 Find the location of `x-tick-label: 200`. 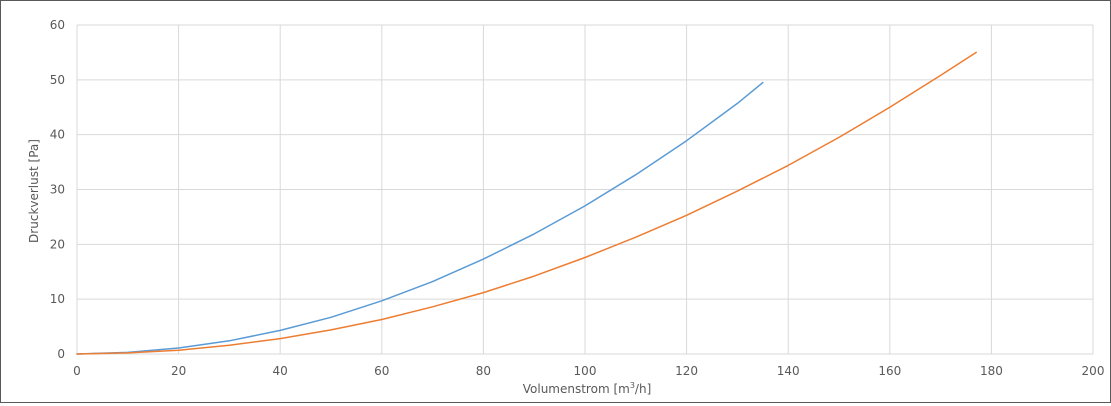

x-tick-label: 200 is located at coordinates (1093, 371).